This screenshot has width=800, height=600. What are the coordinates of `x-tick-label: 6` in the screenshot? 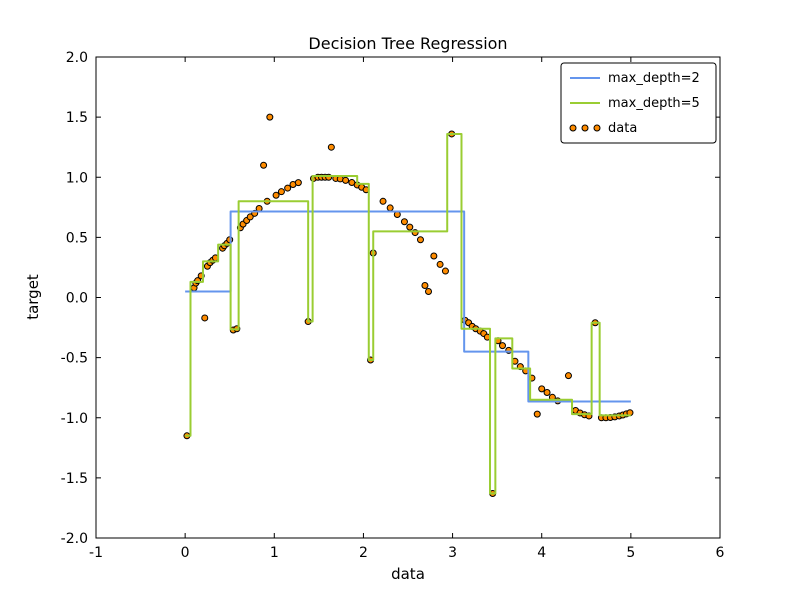 It's located at (720, 553).